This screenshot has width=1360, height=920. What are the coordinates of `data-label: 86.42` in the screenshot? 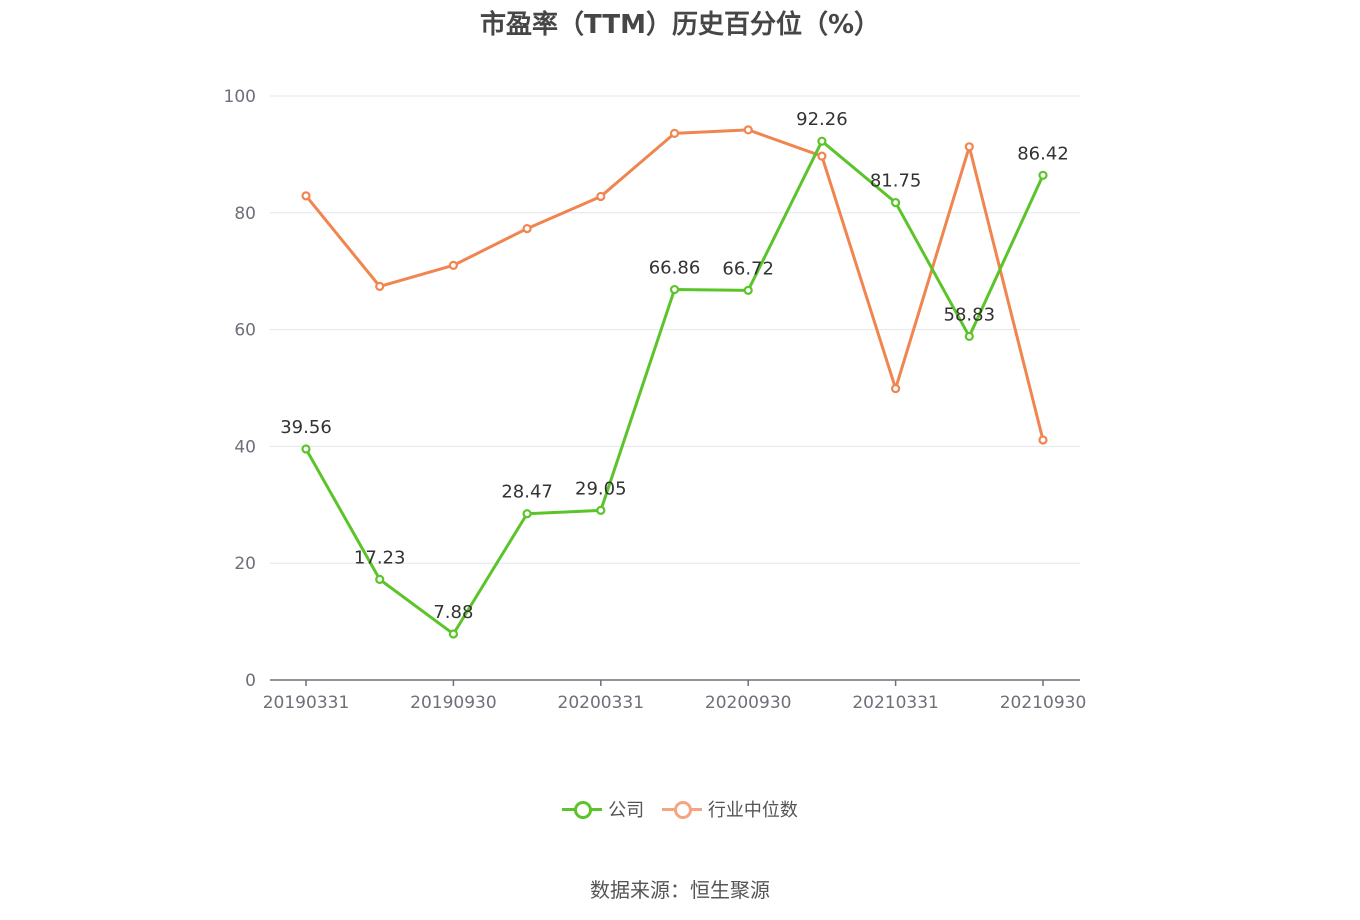 It's located at (1043, 153).